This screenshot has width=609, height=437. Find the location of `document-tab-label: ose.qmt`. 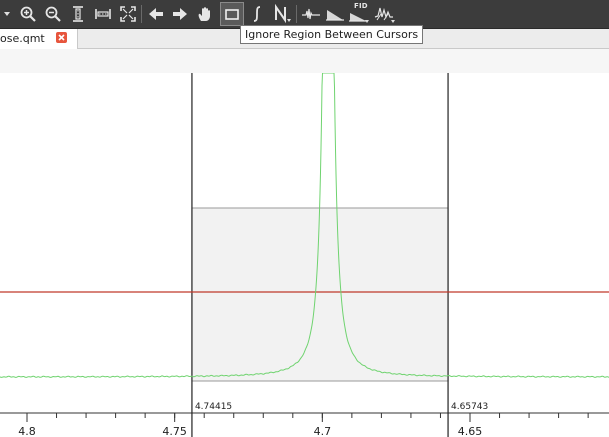

document-tab-label: ose.qmt is located at coordinates (22, 38).